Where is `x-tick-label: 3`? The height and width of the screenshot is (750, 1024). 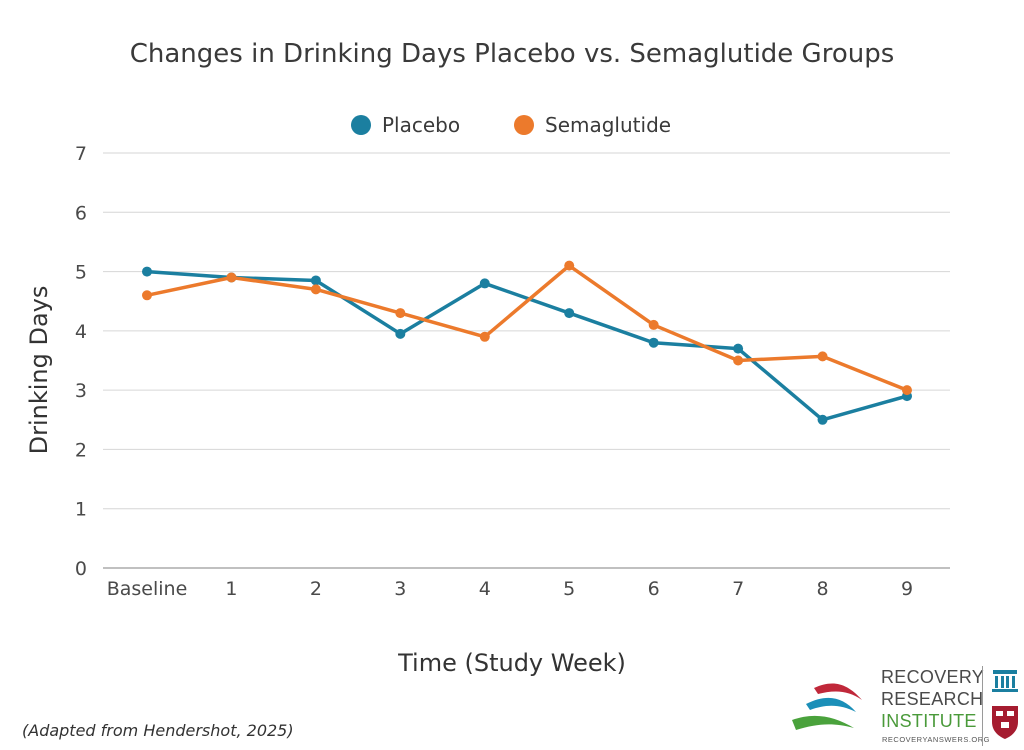
x-tick-label: 3 is located at coordinates (400, 589).